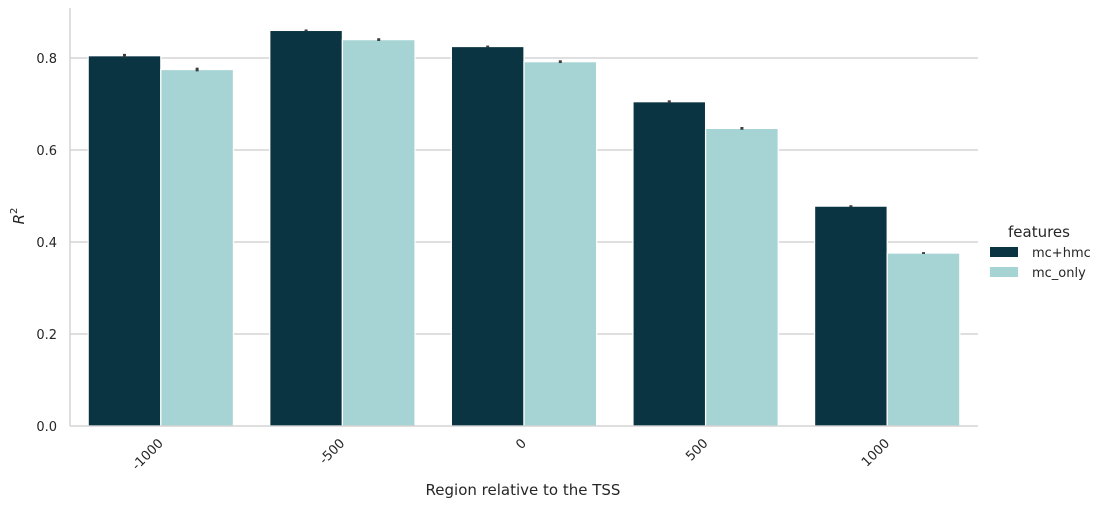 The width and height of the screenshot is (1104, 507). Describe the element at coordinates (306, 228) in the screenshot. I see `bar-mc-hmc--500` at that location.